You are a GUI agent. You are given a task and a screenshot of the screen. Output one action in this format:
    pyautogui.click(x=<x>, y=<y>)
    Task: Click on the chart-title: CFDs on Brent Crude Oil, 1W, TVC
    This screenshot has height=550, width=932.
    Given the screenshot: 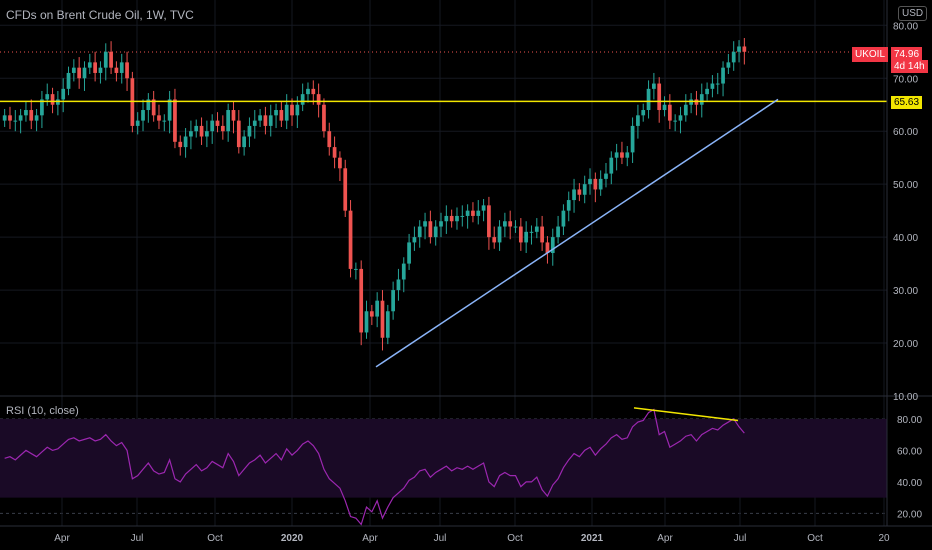 What is the action you would take?
    pyautogui.click(x=100, y=15)
    